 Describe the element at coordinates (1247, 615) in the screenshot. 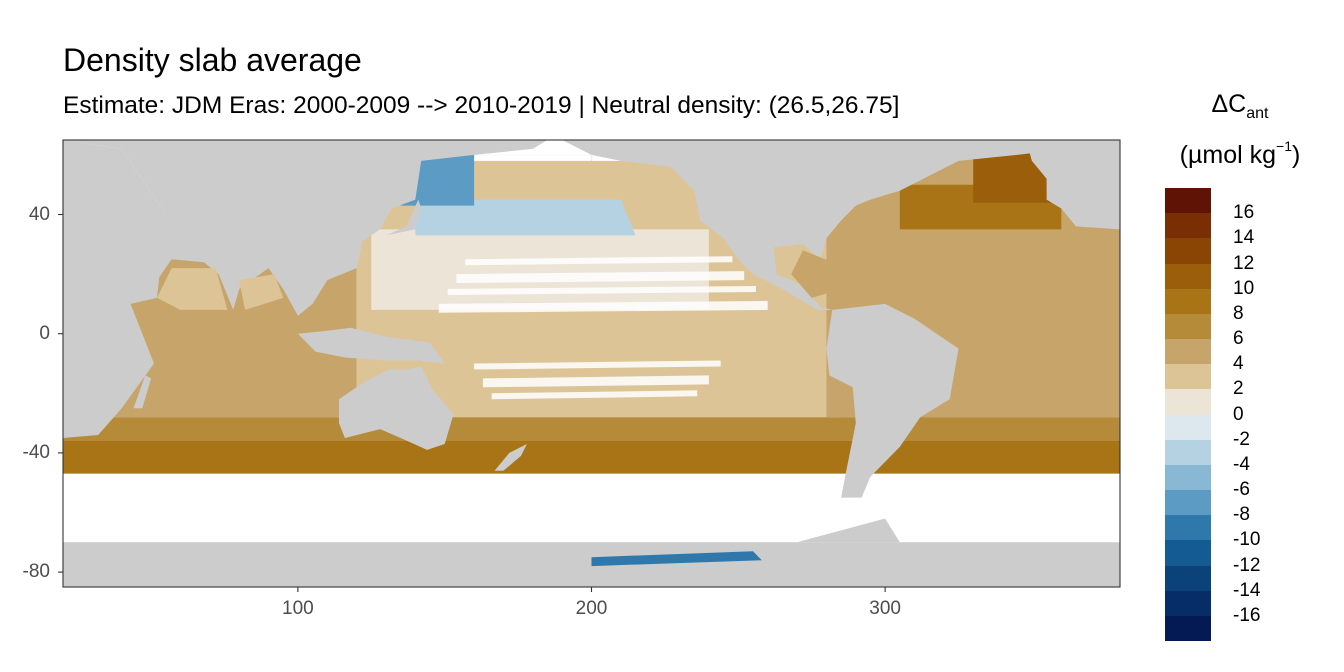

I see `legend-label: -16` at that location.